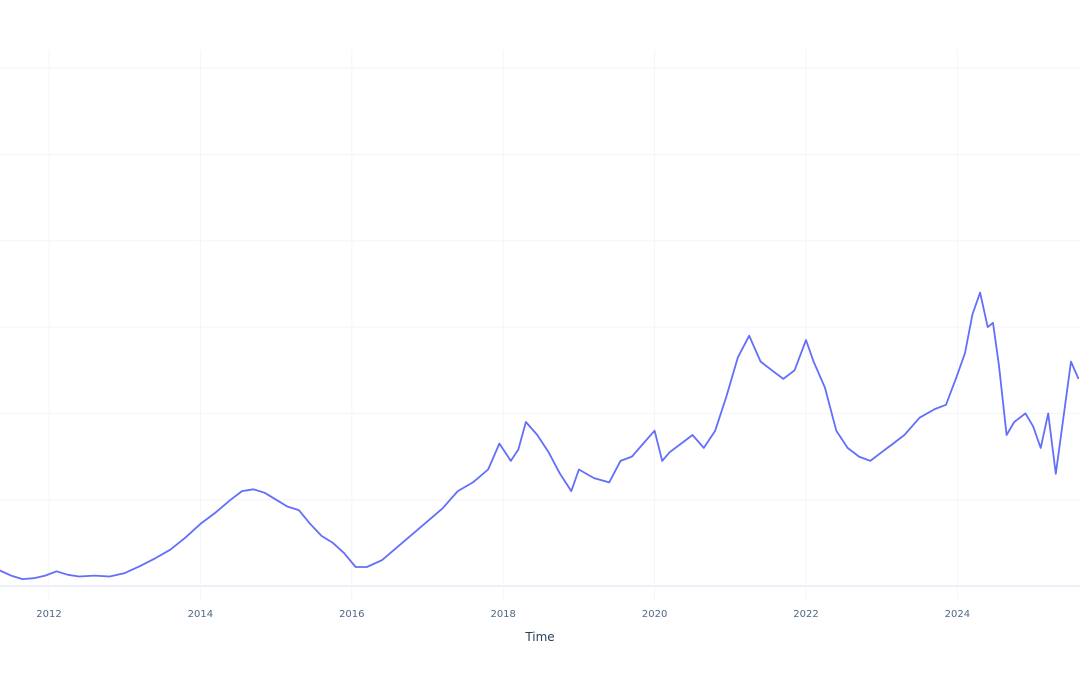  I want to click on x-tick-label: 2012, so click(49, 614).